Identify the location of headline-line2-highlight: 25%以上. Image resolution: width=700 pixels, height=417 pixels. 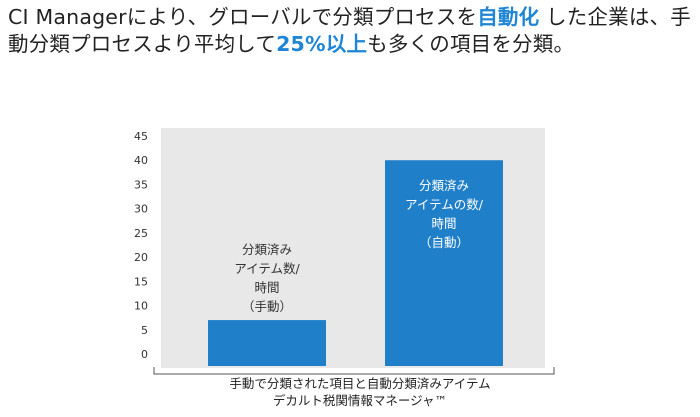
(322, 44).